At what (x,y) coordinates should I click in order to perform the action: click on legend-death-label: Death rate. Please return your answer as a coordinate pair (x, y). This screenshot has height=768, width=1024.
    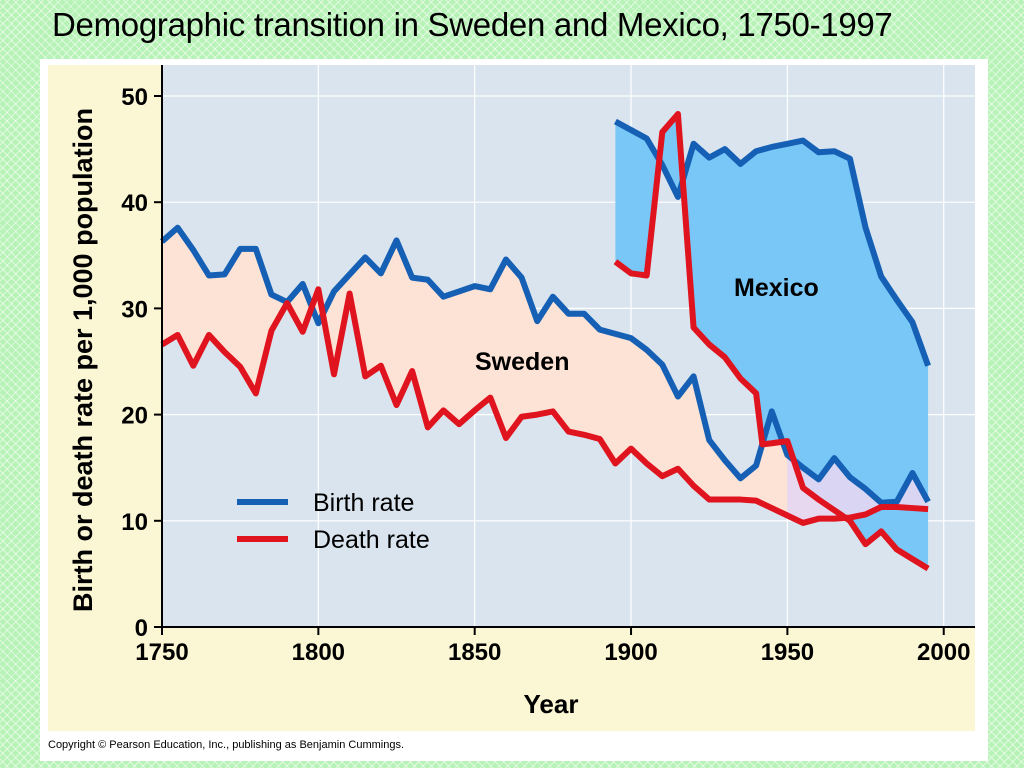
    Looking at the image, I should click on (371, 540).